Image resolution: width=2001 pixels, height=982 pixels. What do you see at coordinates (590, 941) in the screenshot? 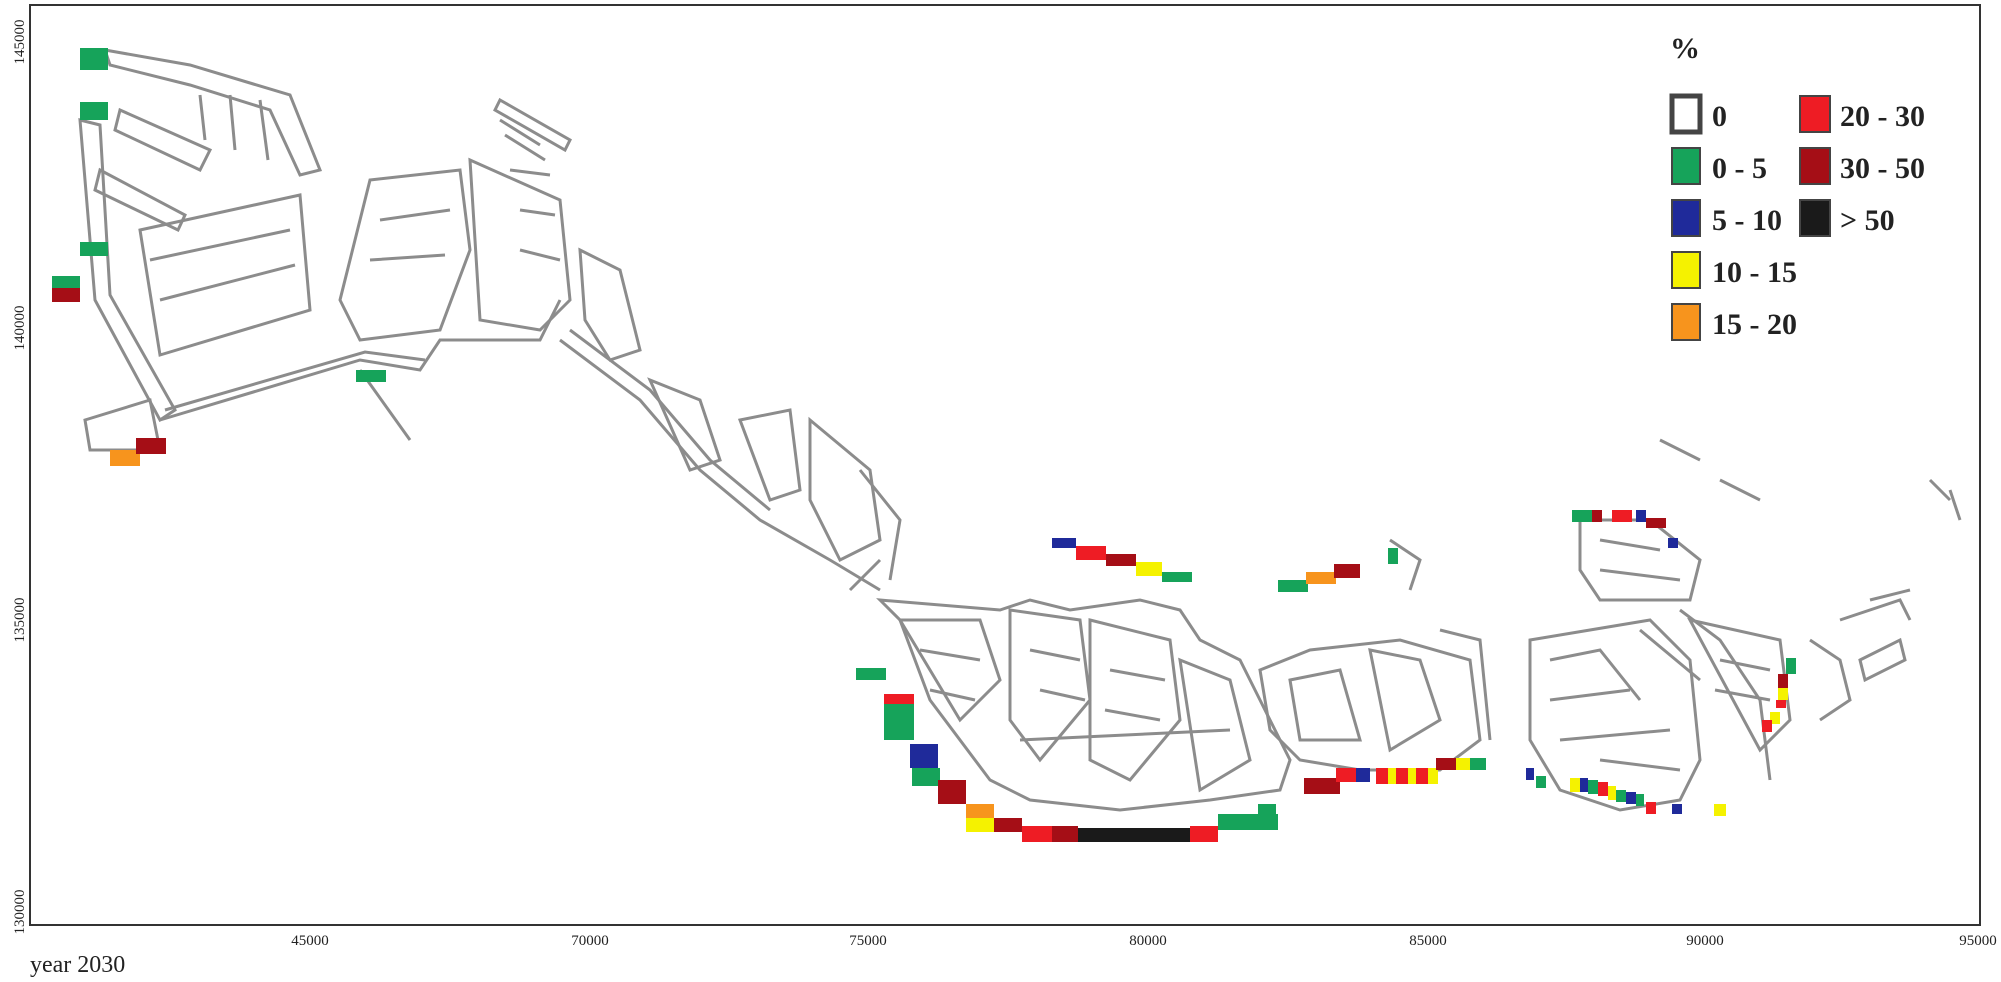
I see `x-tick-label: 70000` at bounding box center [590, 941].